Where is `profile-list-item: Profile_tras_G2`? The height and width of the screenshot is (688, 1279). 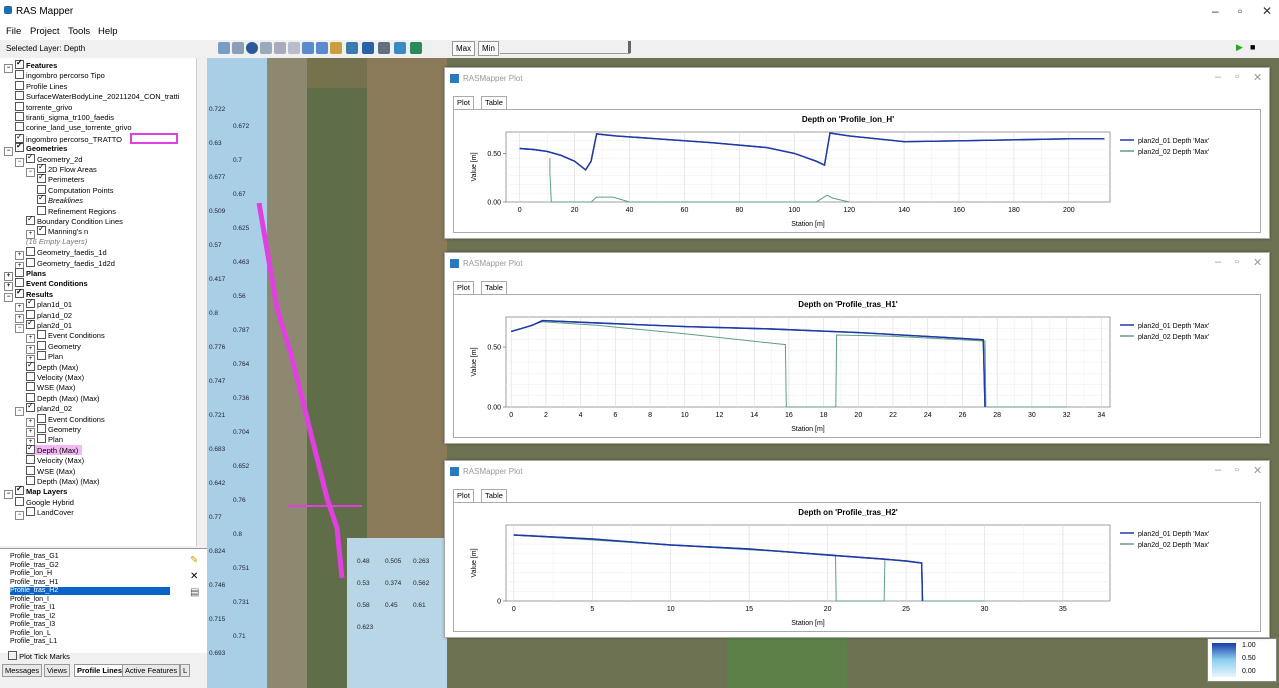 profile-list-item: Profile_tras_G2 is located at coordinates (34, 565).